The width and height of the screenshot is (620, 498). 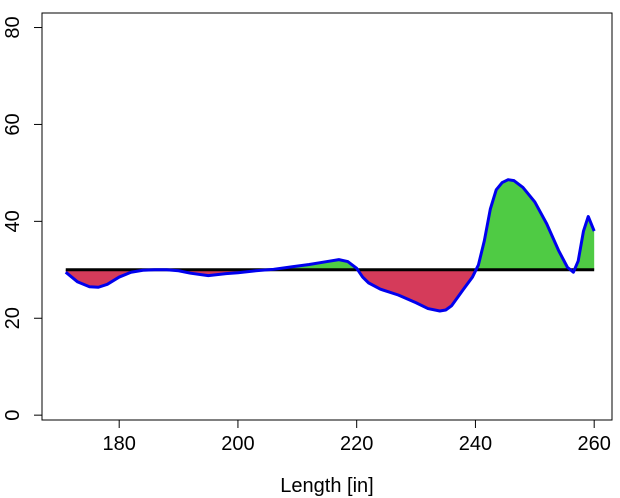 I want to click on x-tick-label: 240, so click(x=475, y=444).